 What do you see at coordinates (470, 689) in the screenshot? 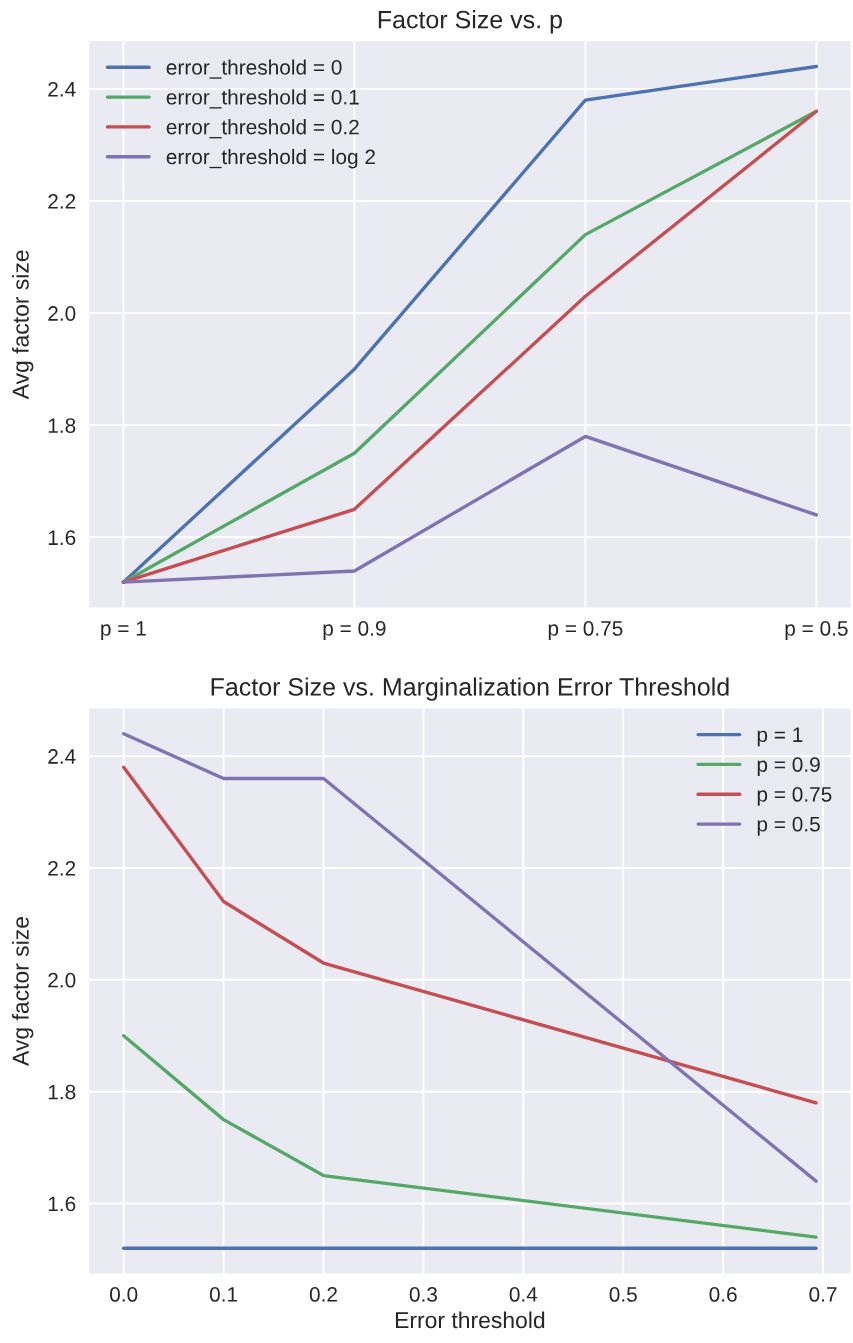
I see `chart-title: Factor Size vs. Marginalization Error Threshold` at bounding box center [470, 689].